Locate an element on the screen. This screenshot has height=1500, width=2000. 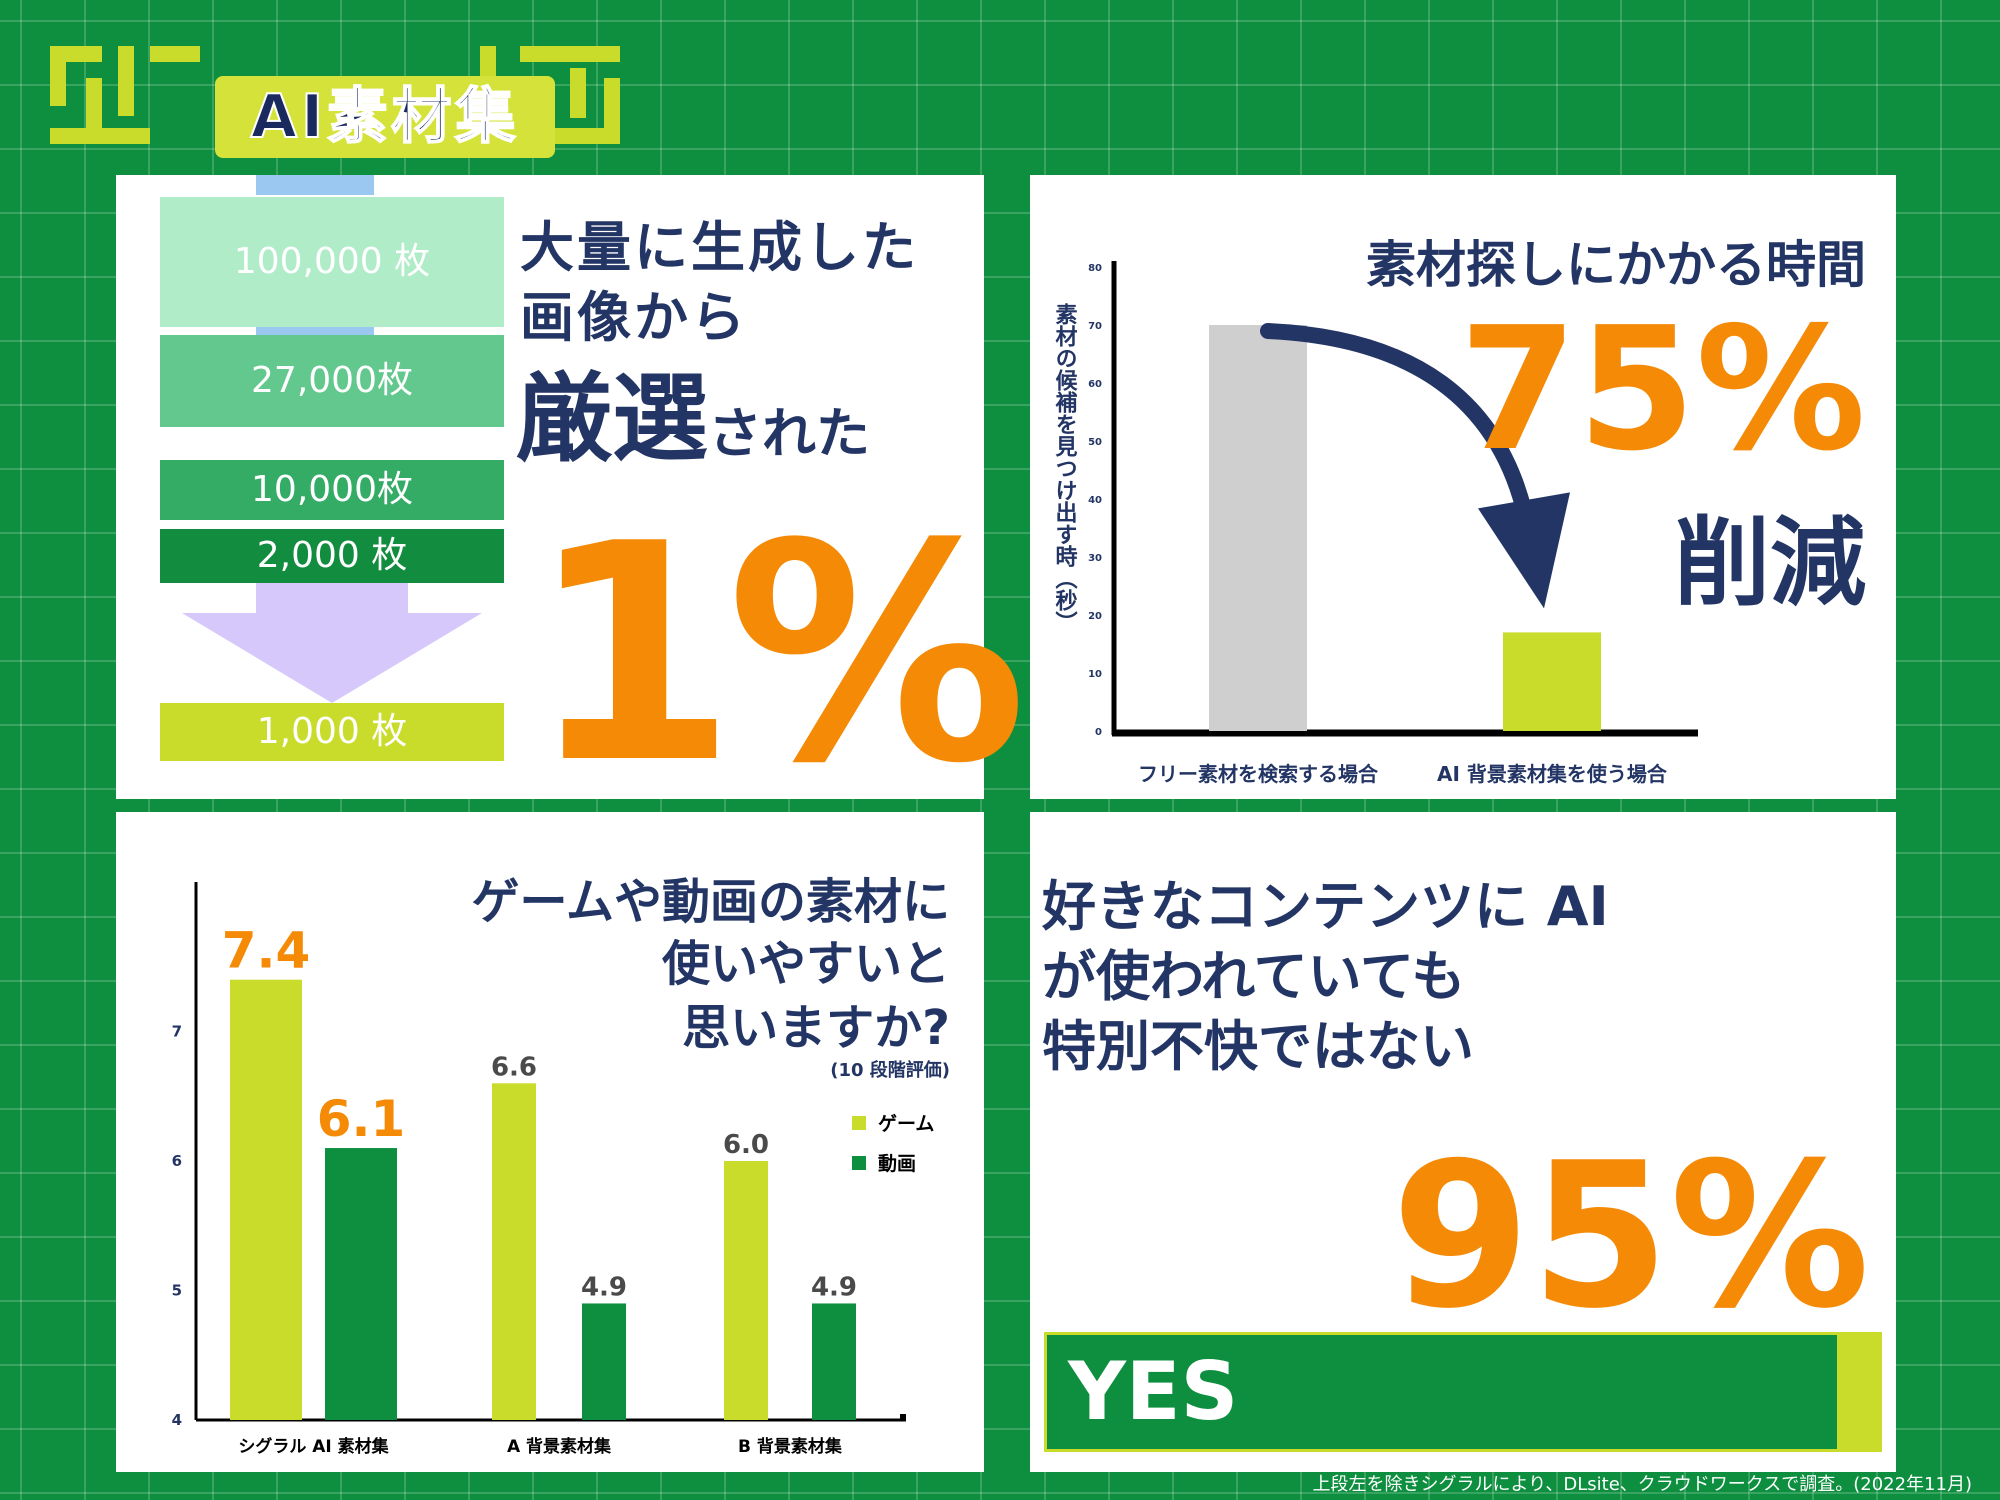
panel1-line1: 大量に生成した is located at coordinates (719, 247).